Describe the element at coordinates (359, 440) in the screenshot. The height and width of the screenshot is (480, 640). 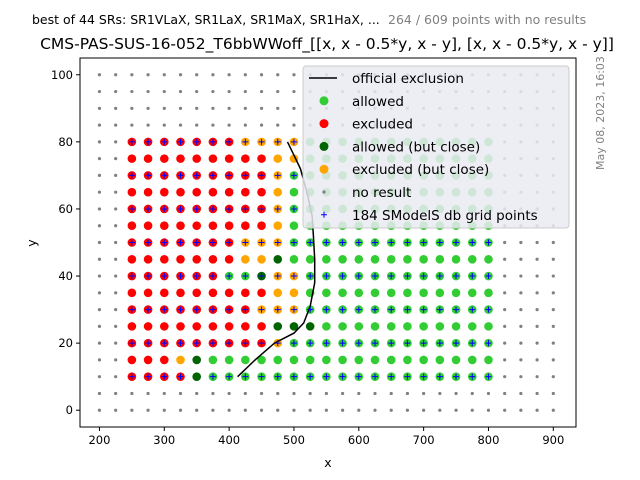
I see `x-tick-label: 600` at that location.